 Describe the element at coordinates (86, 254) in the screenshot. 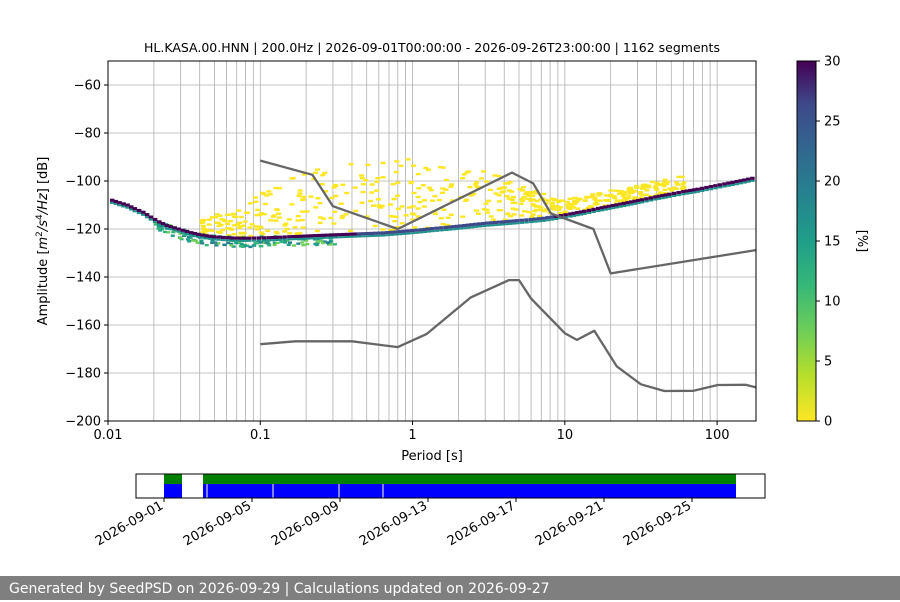

I see `y-axis: −60 −80 −100 −120 −140 −160 −180 −200` at that location.